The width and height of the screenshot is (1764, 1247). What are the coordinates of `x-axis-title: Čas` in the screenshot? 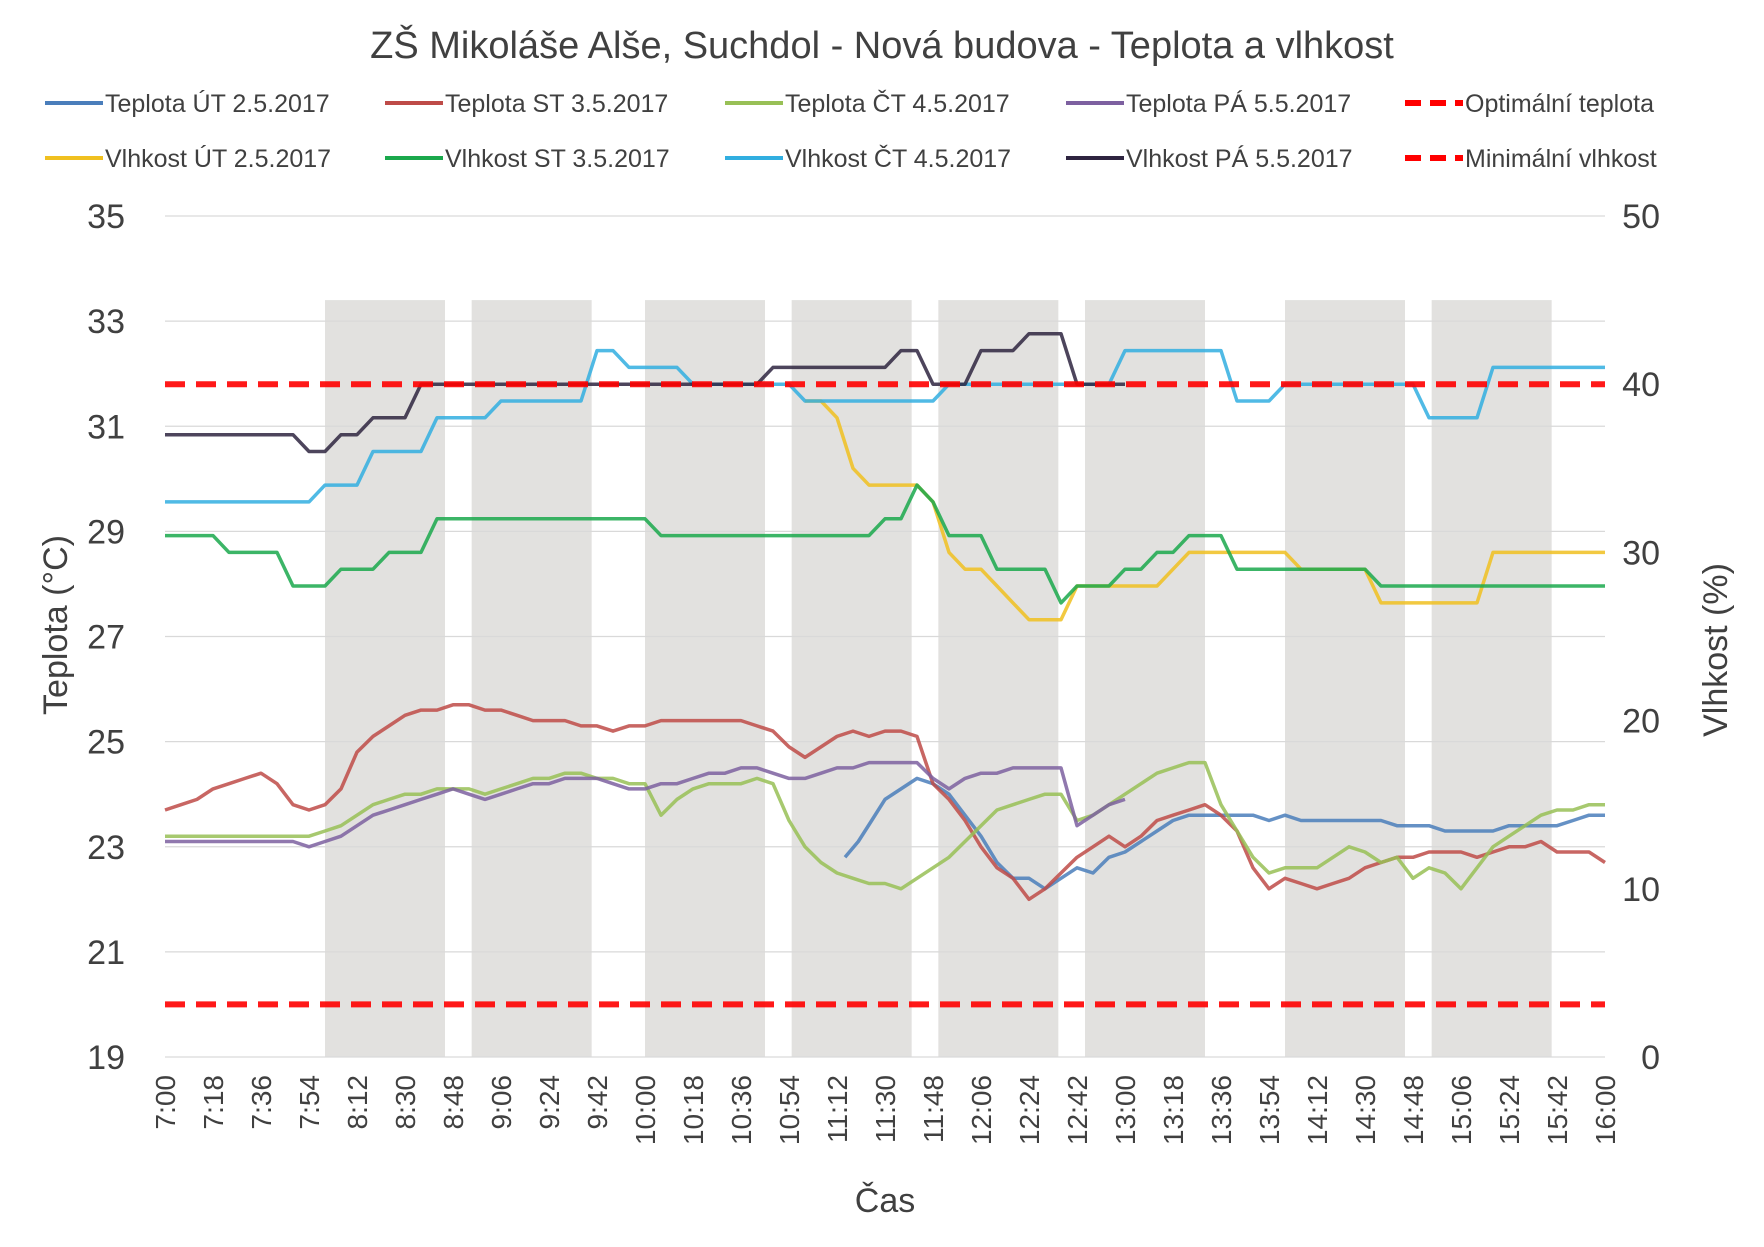 It's located at (885, 1201).